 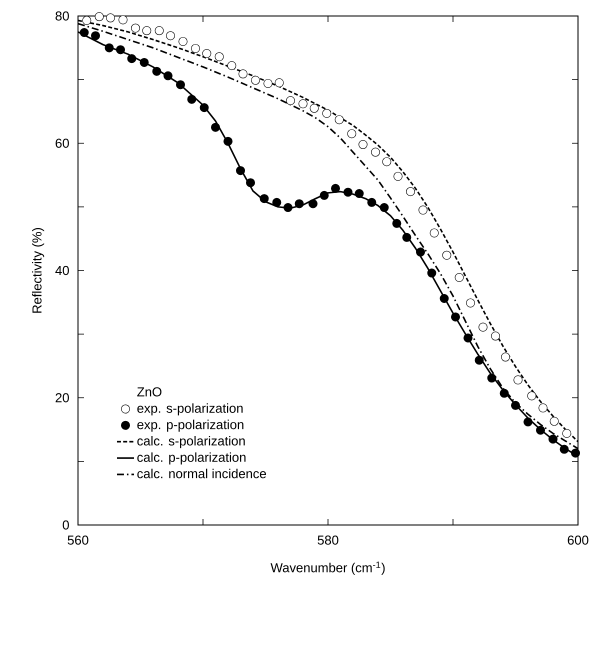 What do you see at coordinates (62, 16) in the screenshot?
I see `y-tick-label: 80` at bounding box center [62, 16].